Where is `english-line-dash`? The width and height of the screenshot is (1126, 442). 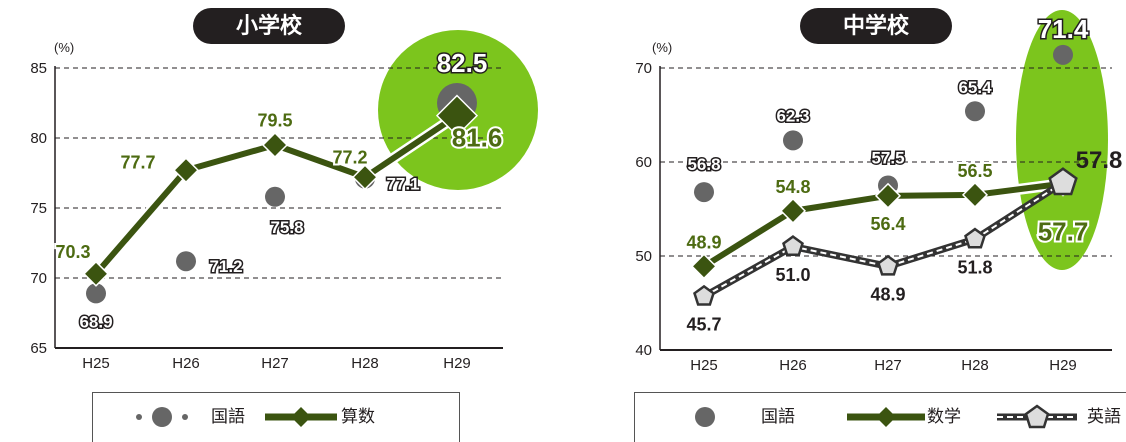
english-line-dash is located at coordinates (883, 239).